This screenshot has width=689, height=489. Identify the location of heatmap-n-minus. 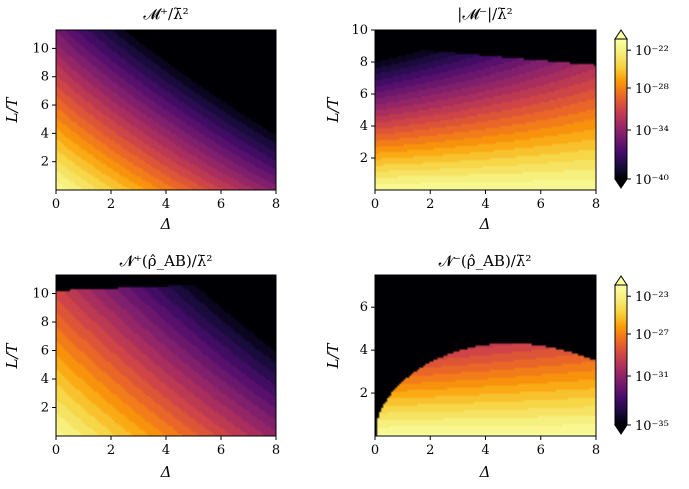
(485, 355).